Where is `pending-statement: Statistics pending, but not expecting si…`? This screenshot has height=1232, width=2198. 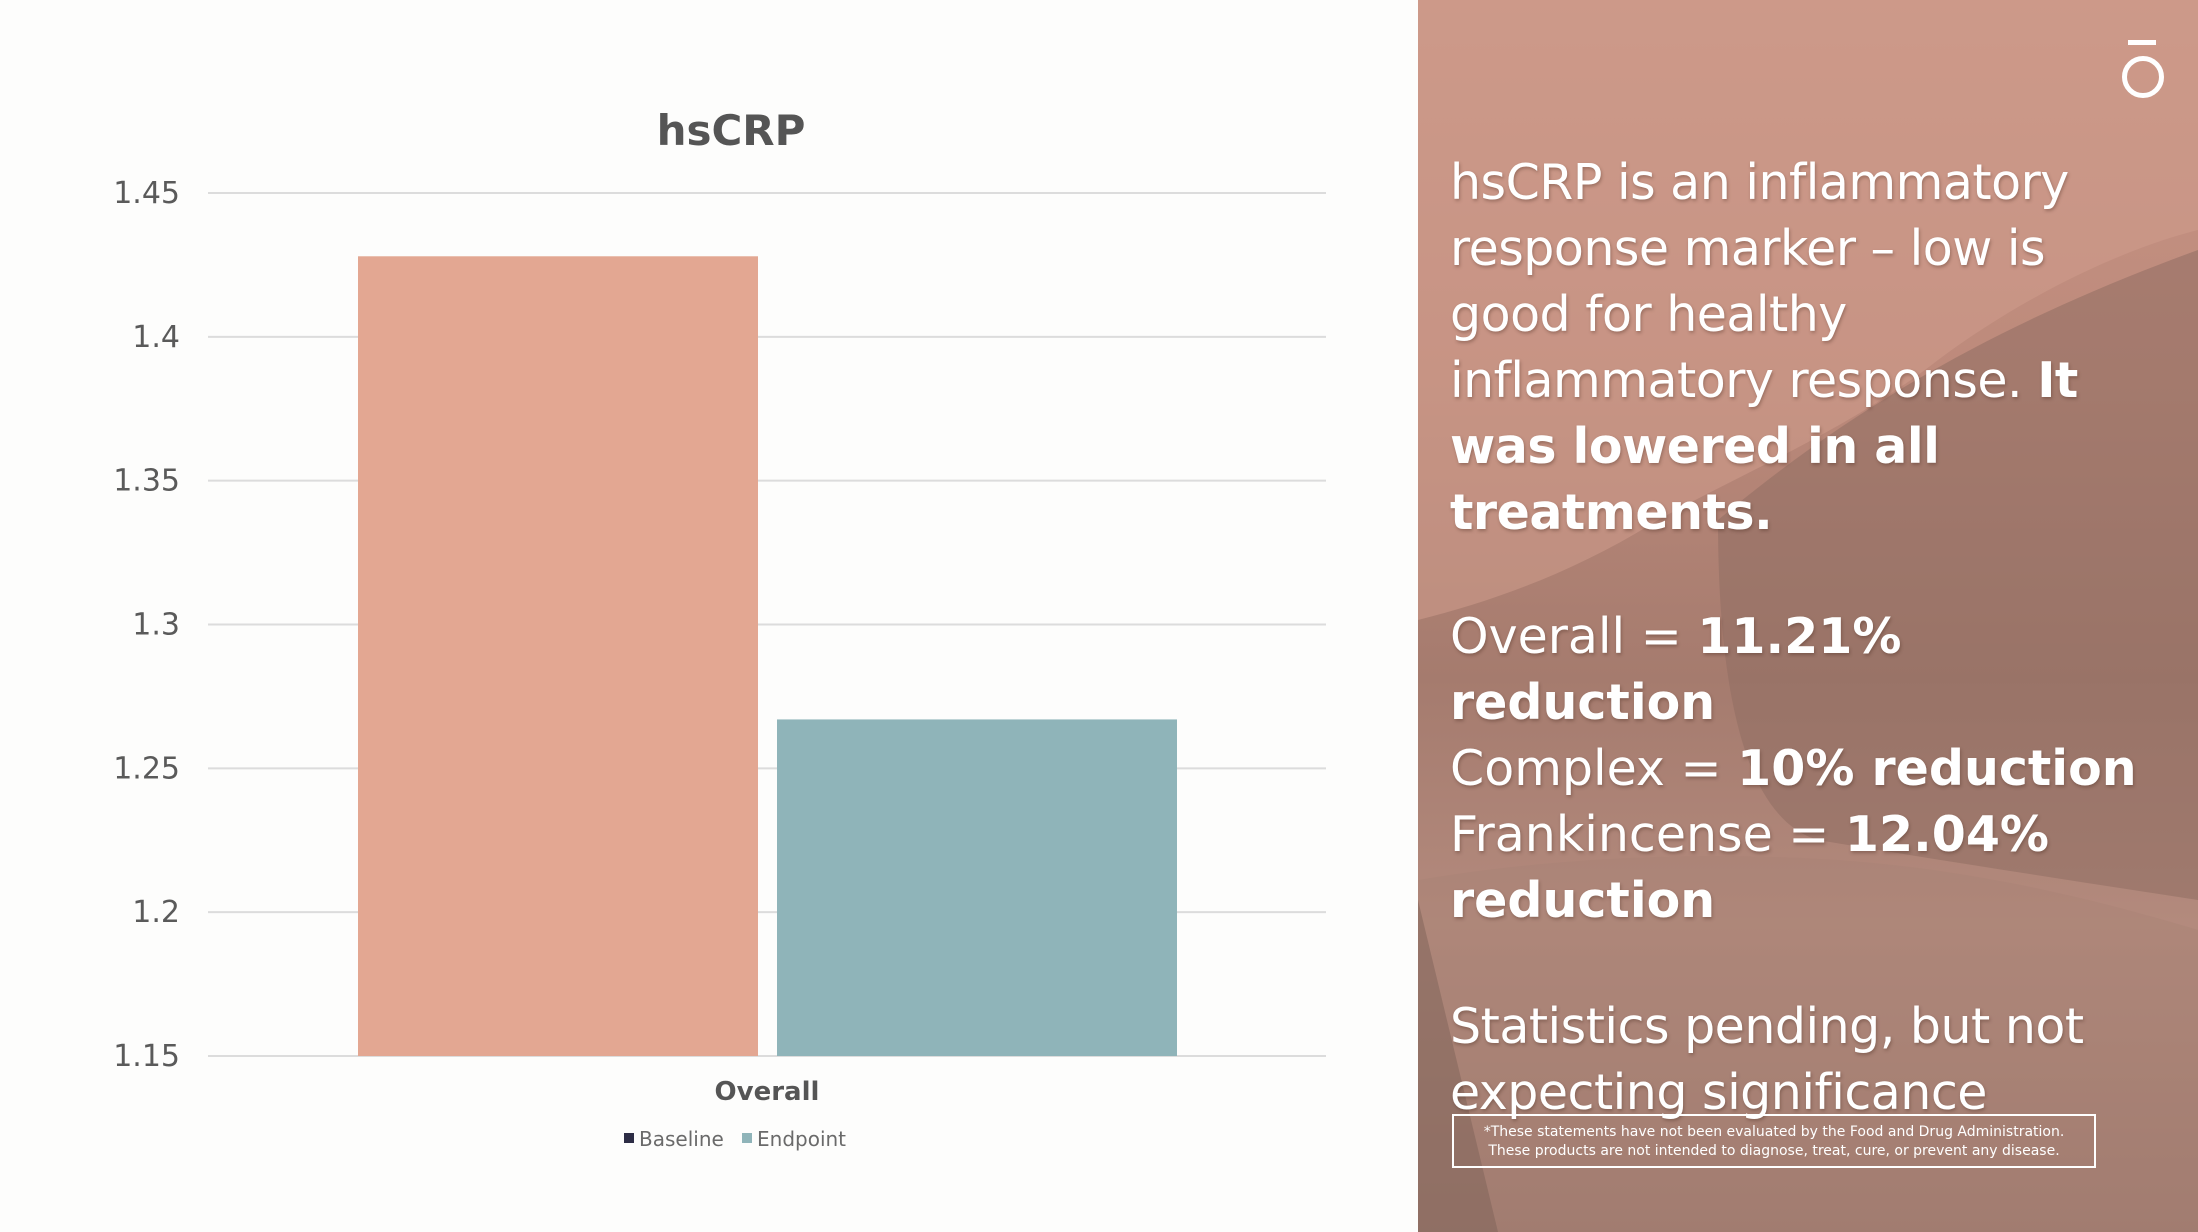
pending-statement: Statistics pending, but not expecting si… is located at coordinates (1767, 1059).